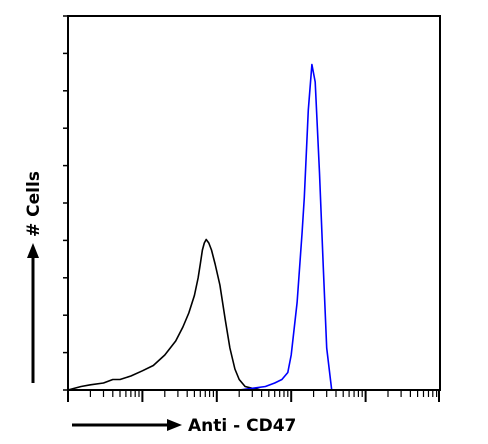 The width and height of the screenshot is (488, 444). What do you see at coordinates (34, 204) in the screenshot?
I see `y-axis-label: # Cells` at bounding box center [34, 204].